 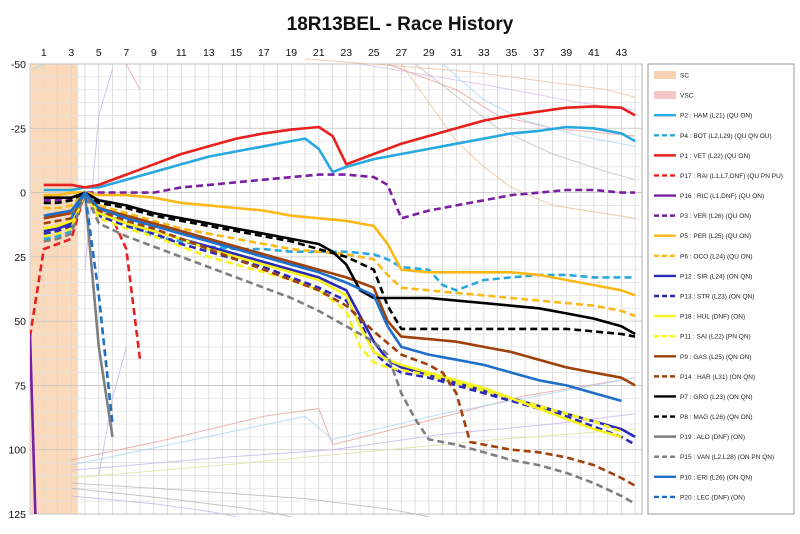 What do you see at coordinates (319, 53) in the screenshot?
I see `x-tick-label: 21` at bounding box center [319, 53].